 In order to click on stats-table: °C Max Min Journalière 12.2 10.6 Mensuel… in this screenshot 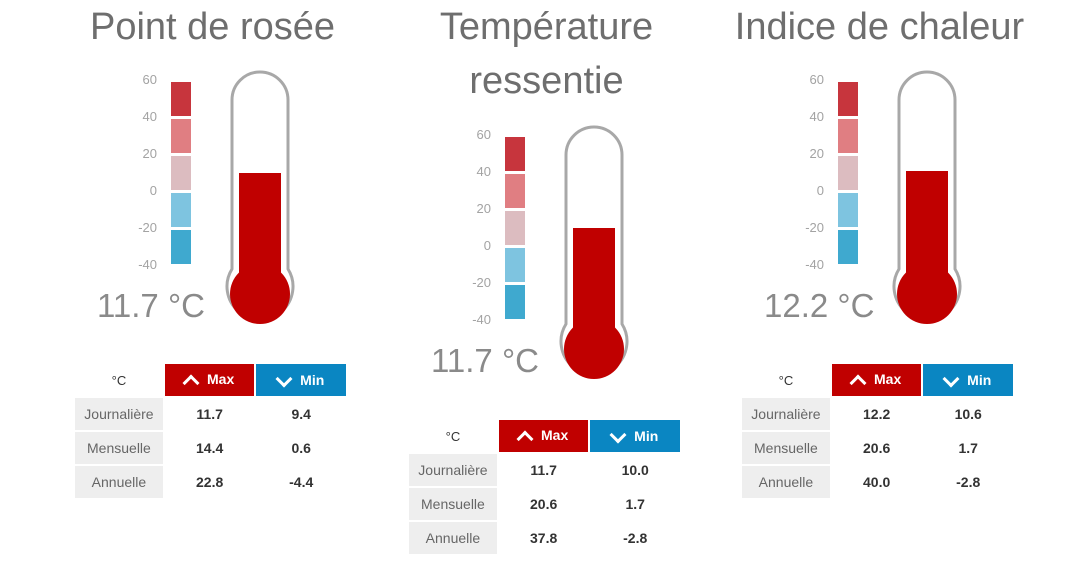, I will do `click(877, 431)`.